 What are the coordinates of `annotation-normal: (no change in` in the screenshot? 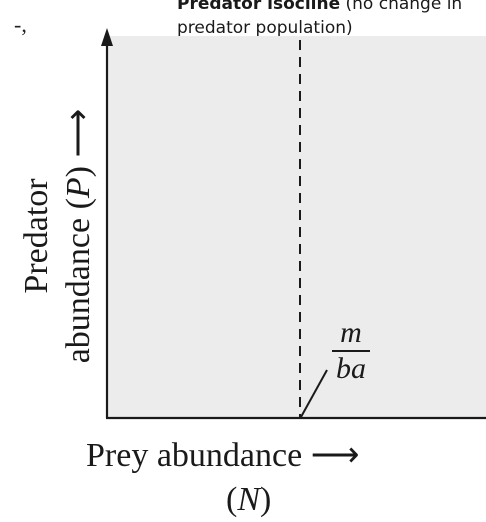 It's located at (401, 7).